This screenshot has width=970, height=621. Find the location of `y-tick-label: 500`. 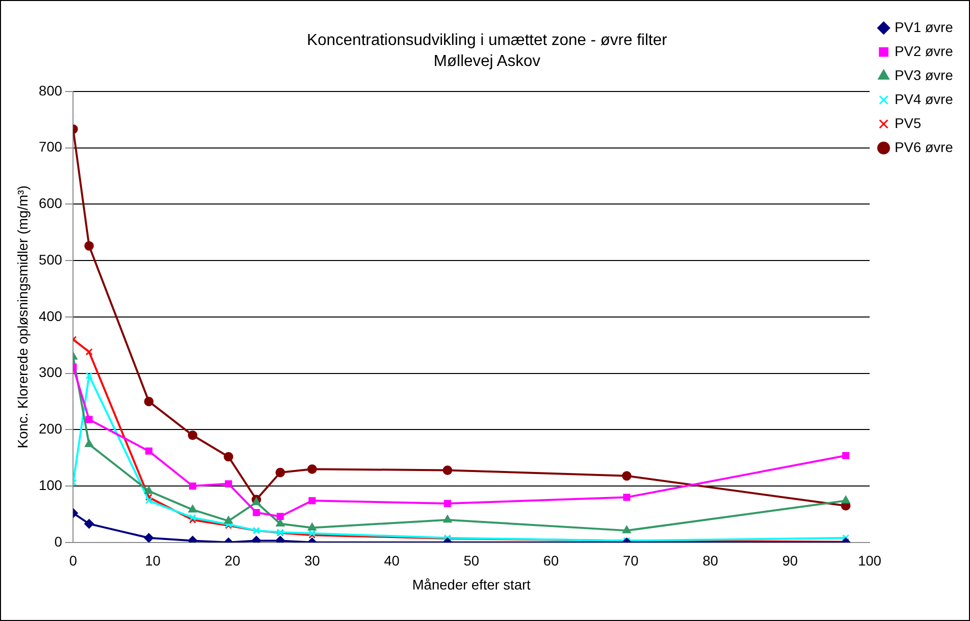

y-tick-label: 500 is located at coordinates (50, 259).